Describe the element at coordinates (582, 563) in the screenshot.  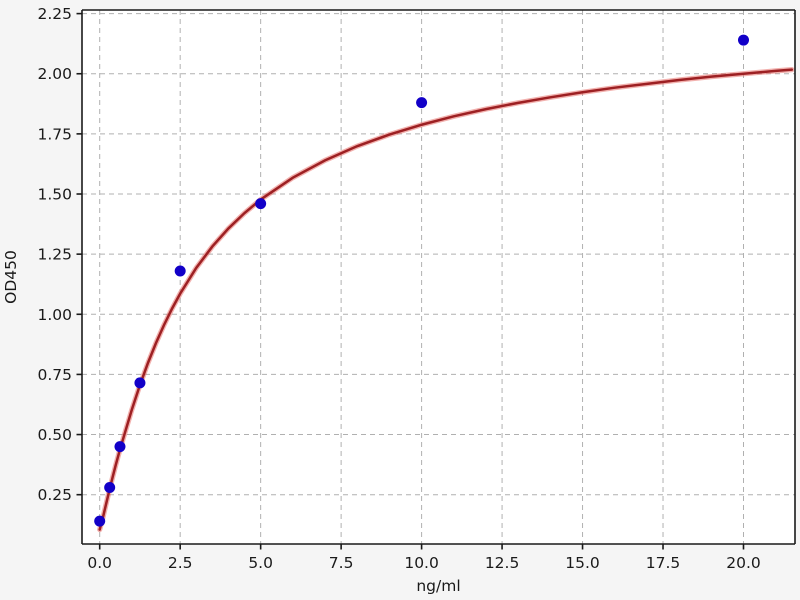
I see `x-tick-label: 15.0` at that location.